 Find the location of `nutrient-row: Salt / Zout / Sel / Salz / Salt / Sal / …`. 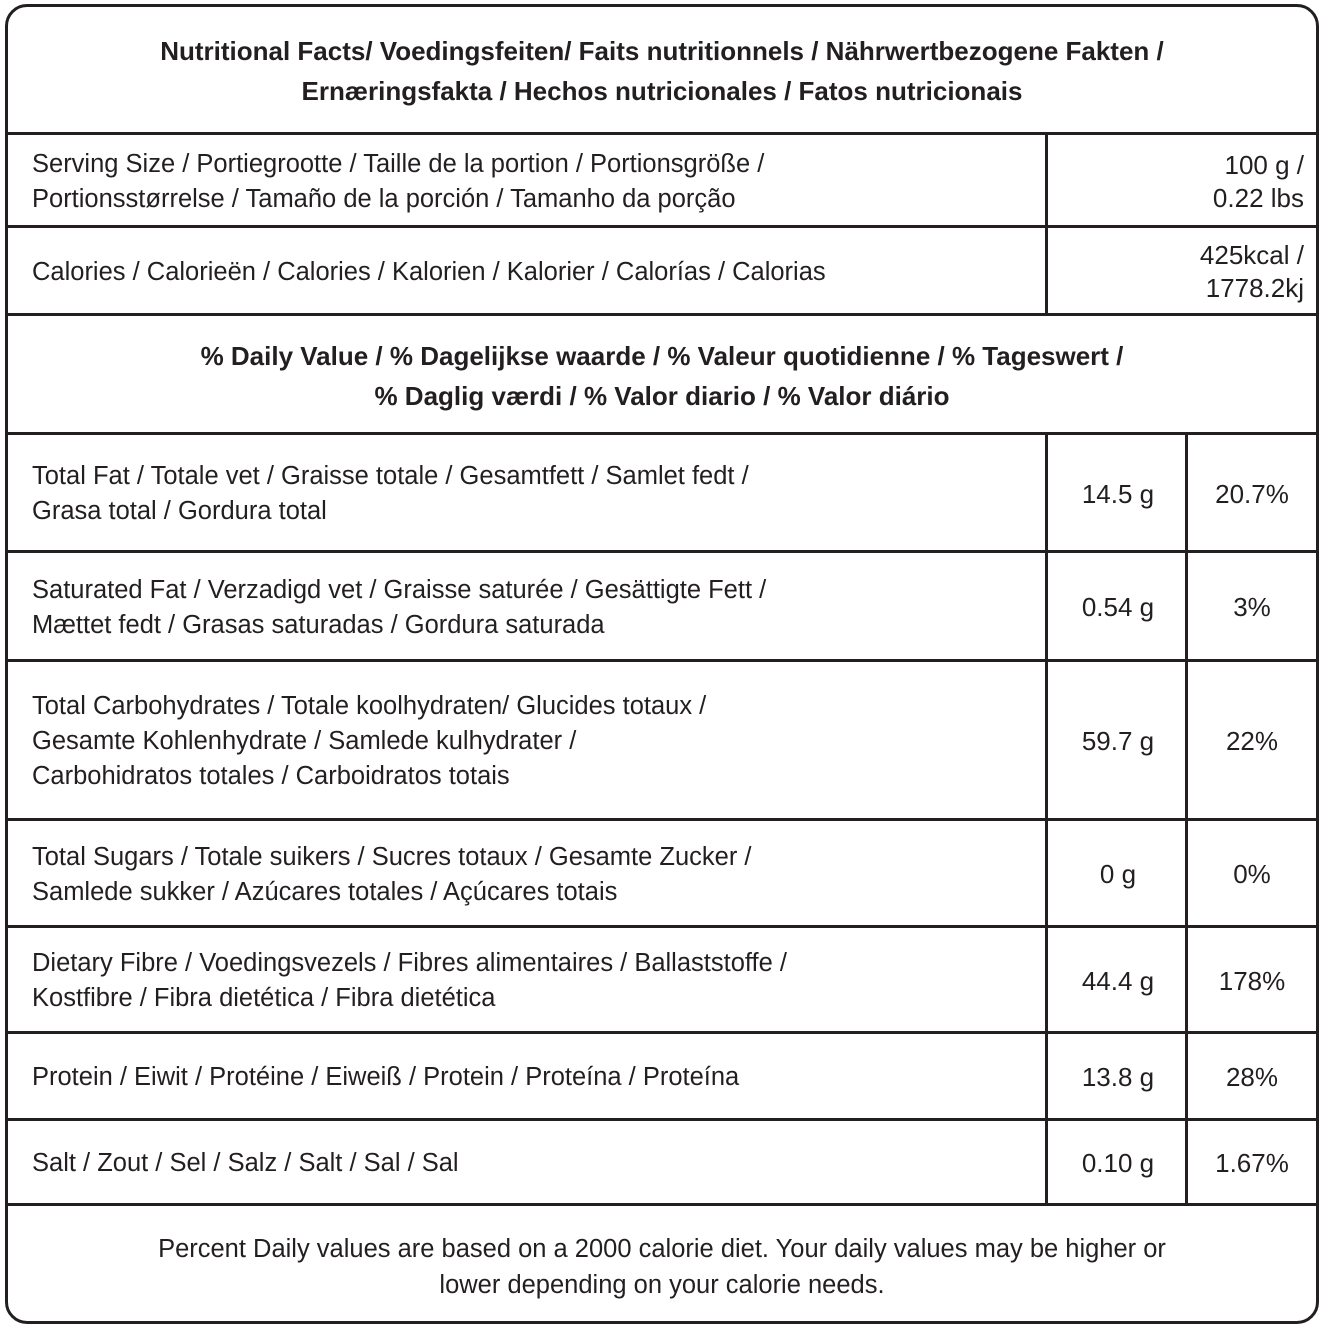

nutrient-row: Salt / Zout / Sel / Salz / Salt / Sal / … is located at coordinates (662, 1162).